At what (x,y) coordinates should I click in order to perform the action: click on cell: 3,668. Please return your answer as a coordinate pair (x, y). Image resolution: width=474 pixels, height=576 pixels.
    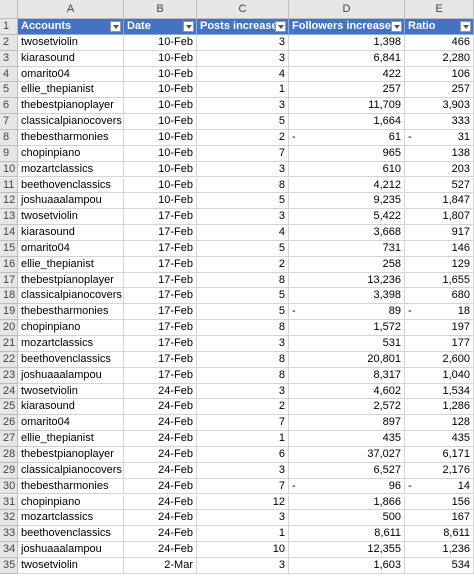
    Looking at the image, I should click on (347, 233).